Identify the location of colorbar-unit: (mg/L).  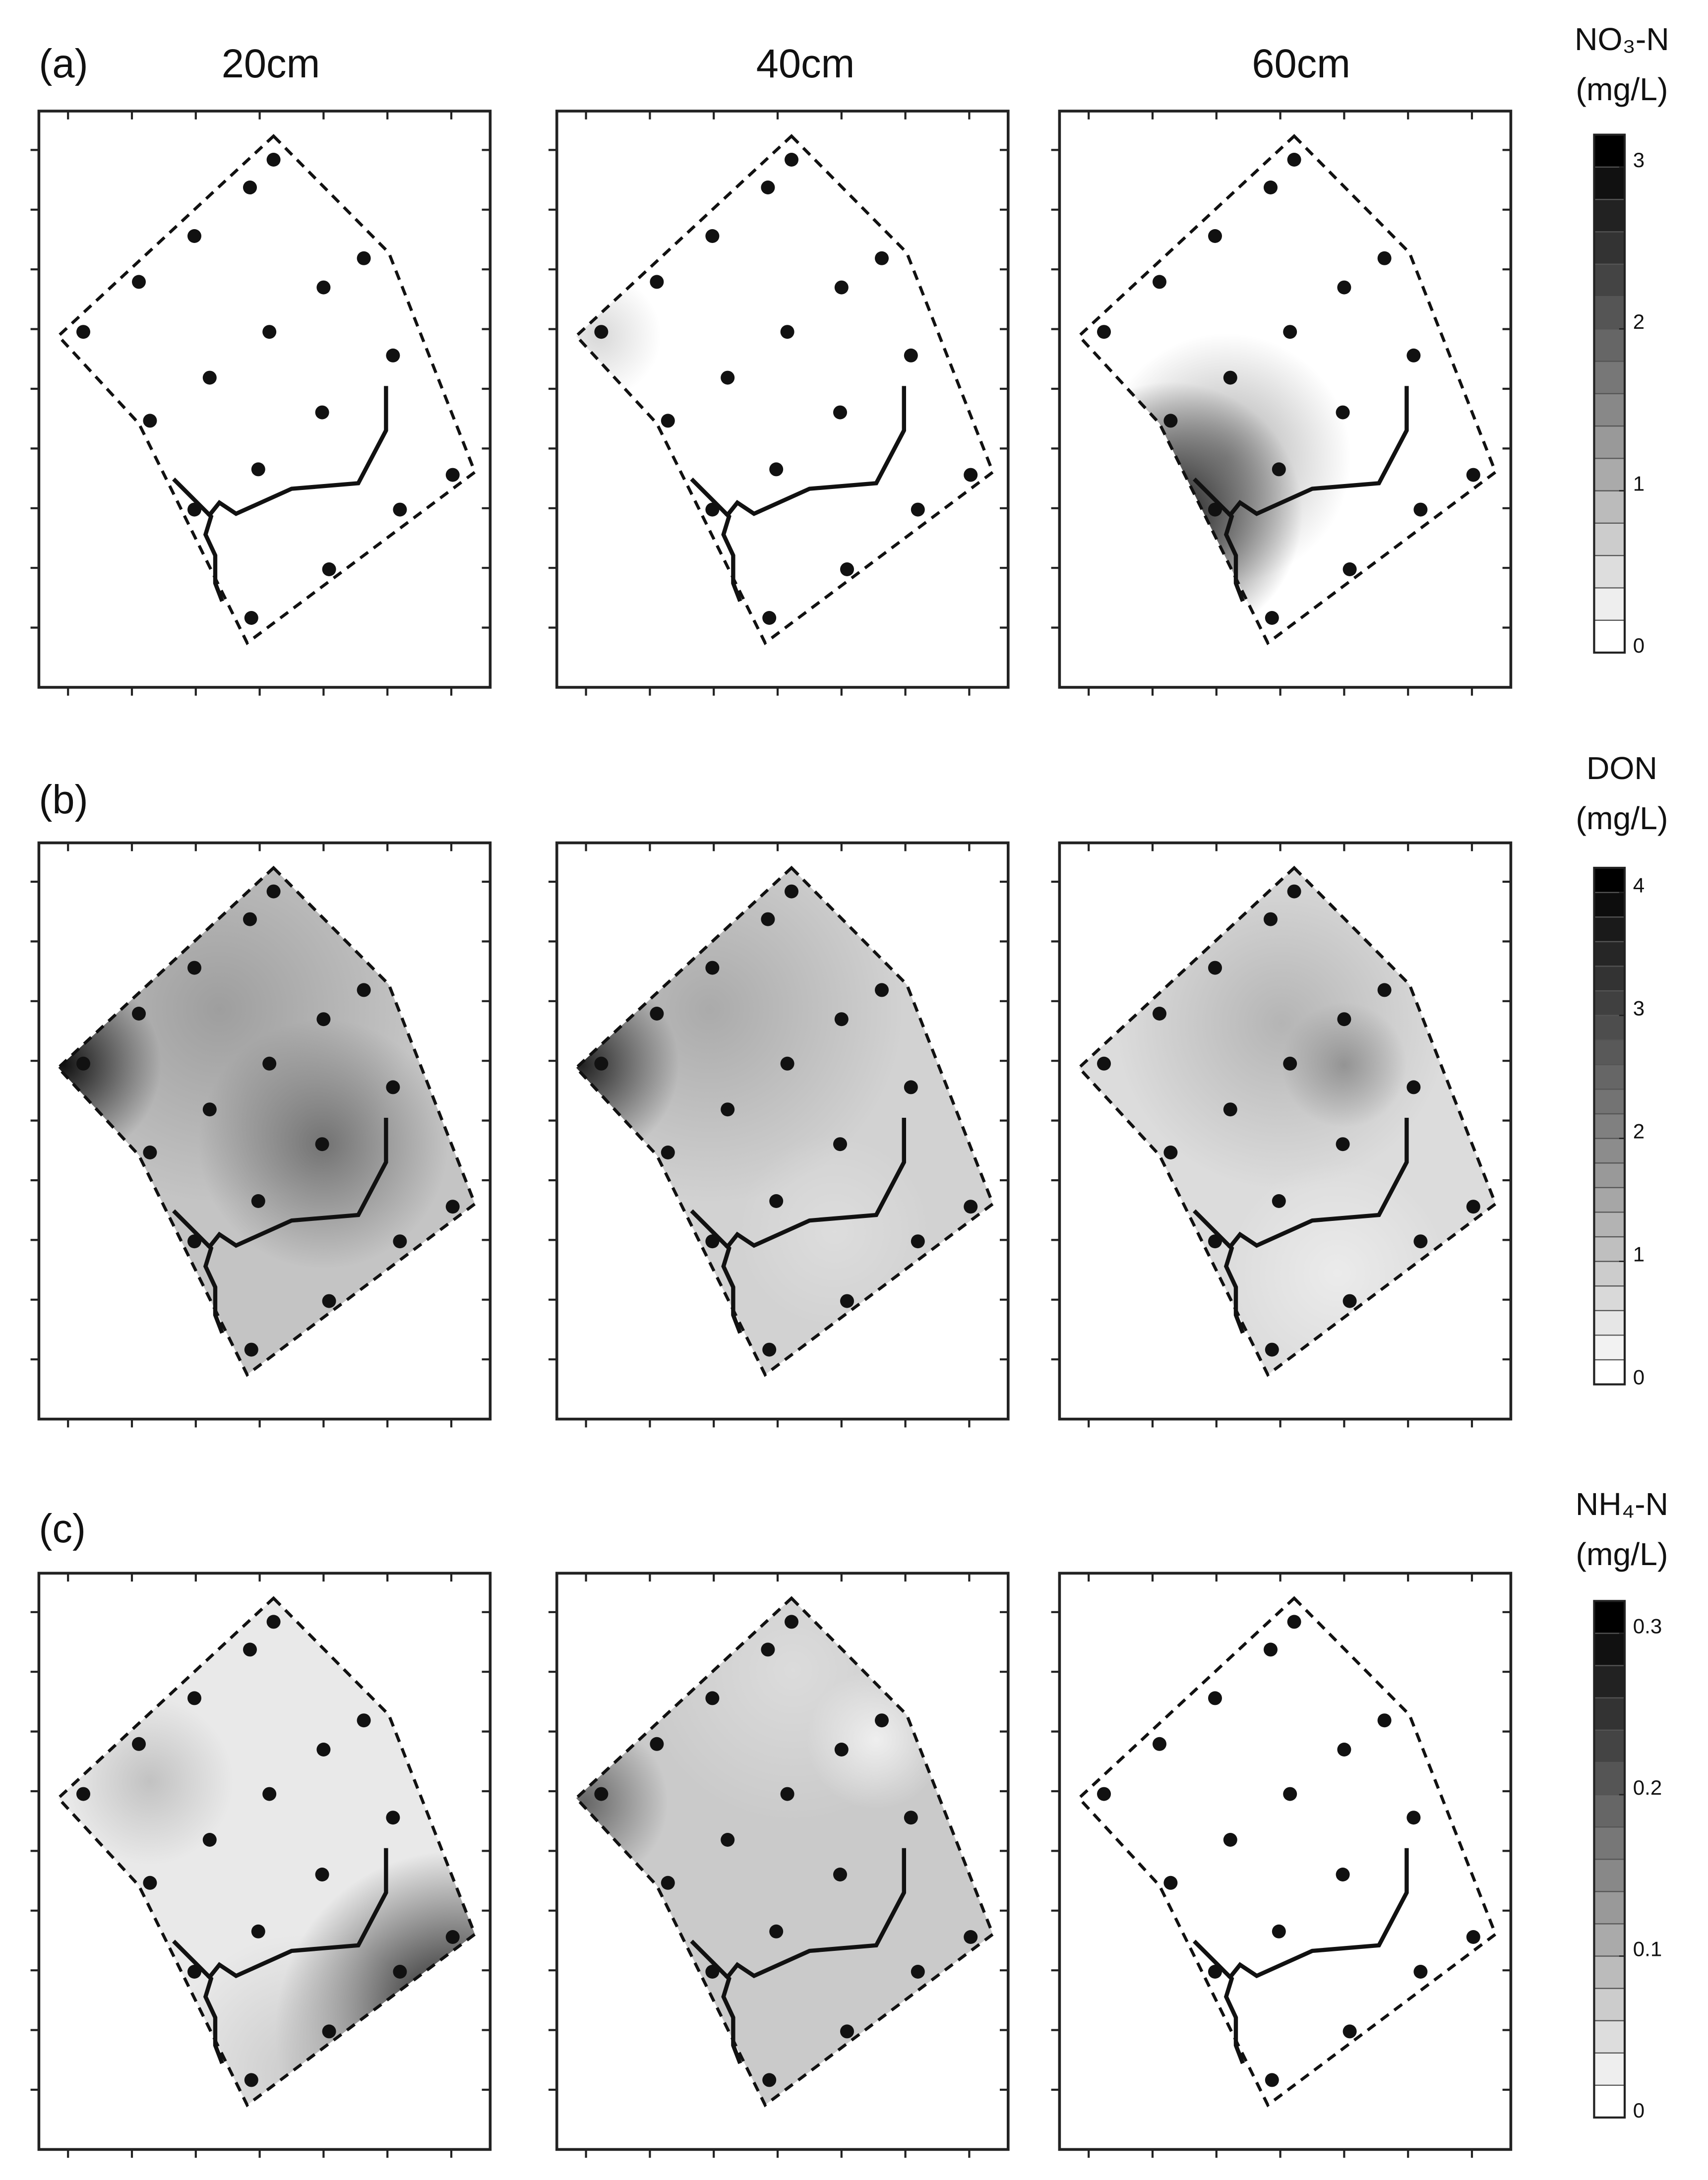
(1622, 818).